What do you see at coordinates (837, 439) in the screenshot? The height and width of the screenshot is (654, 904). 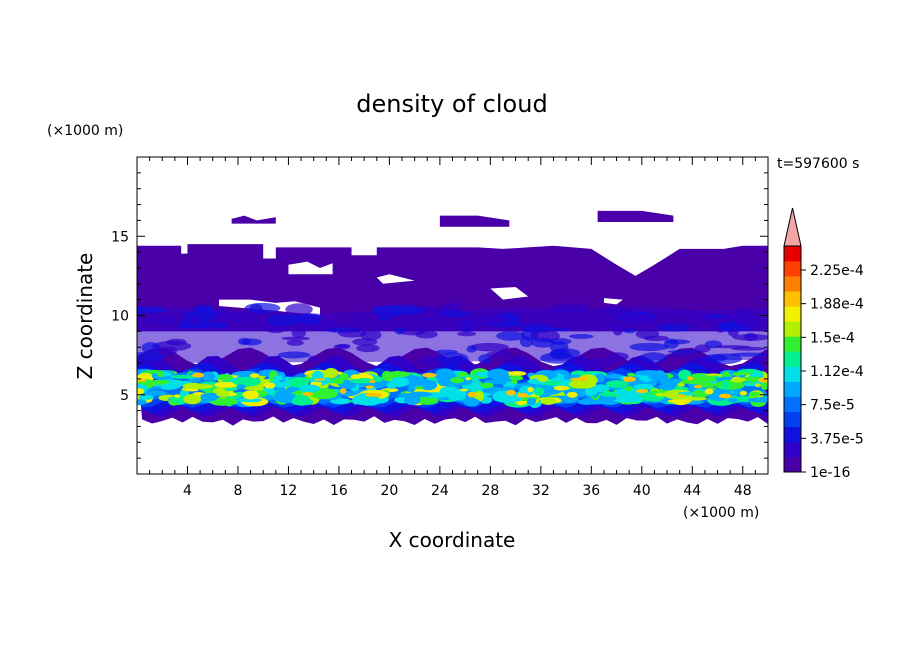 I see `colorbar-label: 3.75e-5` at bounding box center [837, 439].